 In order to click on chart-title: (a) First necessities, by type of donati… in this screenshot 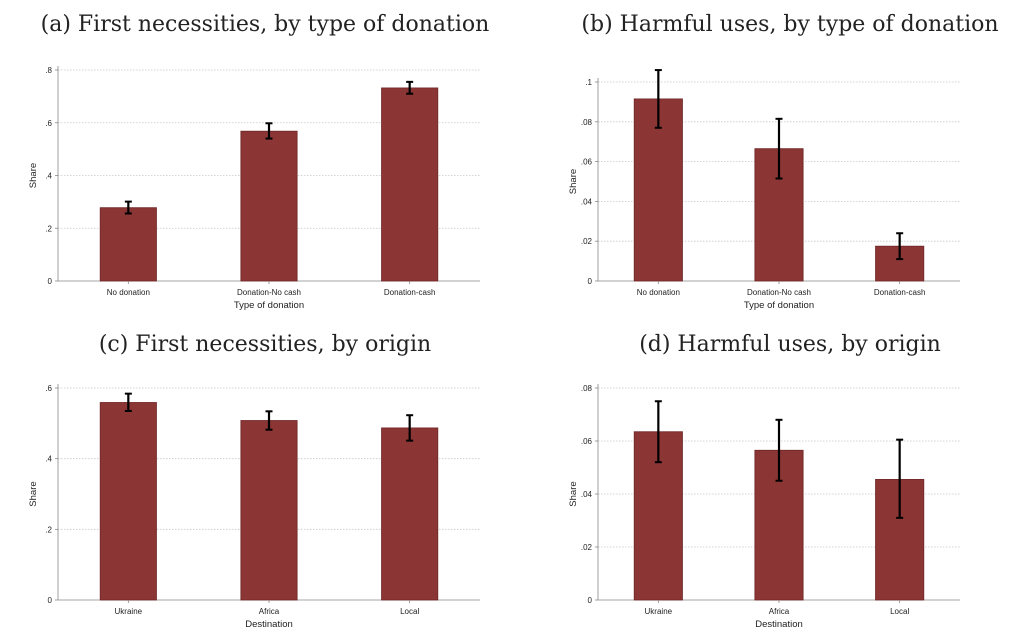, I will do `click(265, 24)`.